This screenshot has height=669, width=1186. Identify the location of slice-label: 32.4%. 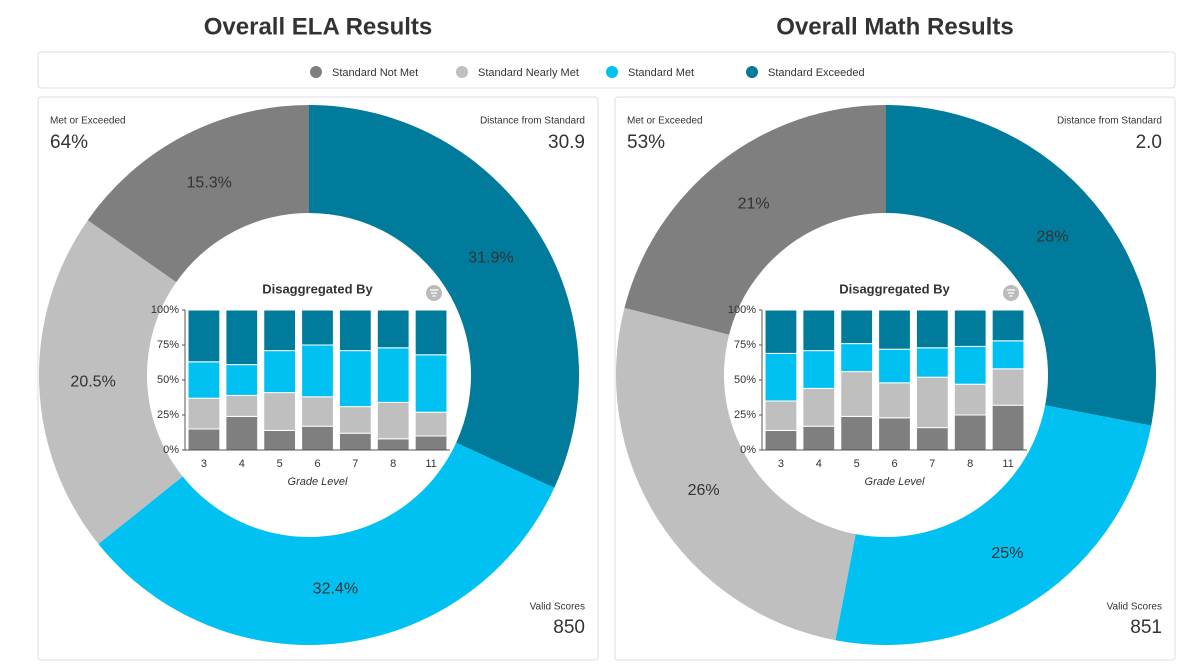
(335, 589).